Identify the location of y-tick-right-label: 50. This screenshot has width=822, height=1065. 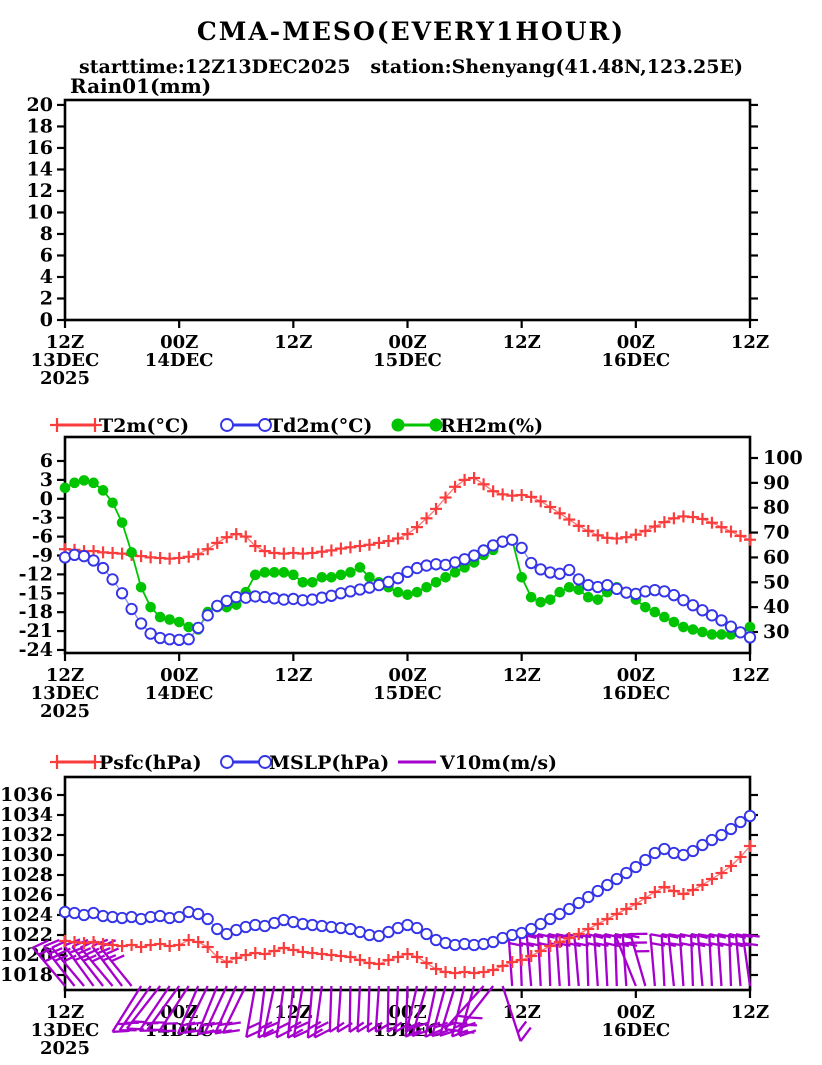
(776, 582).